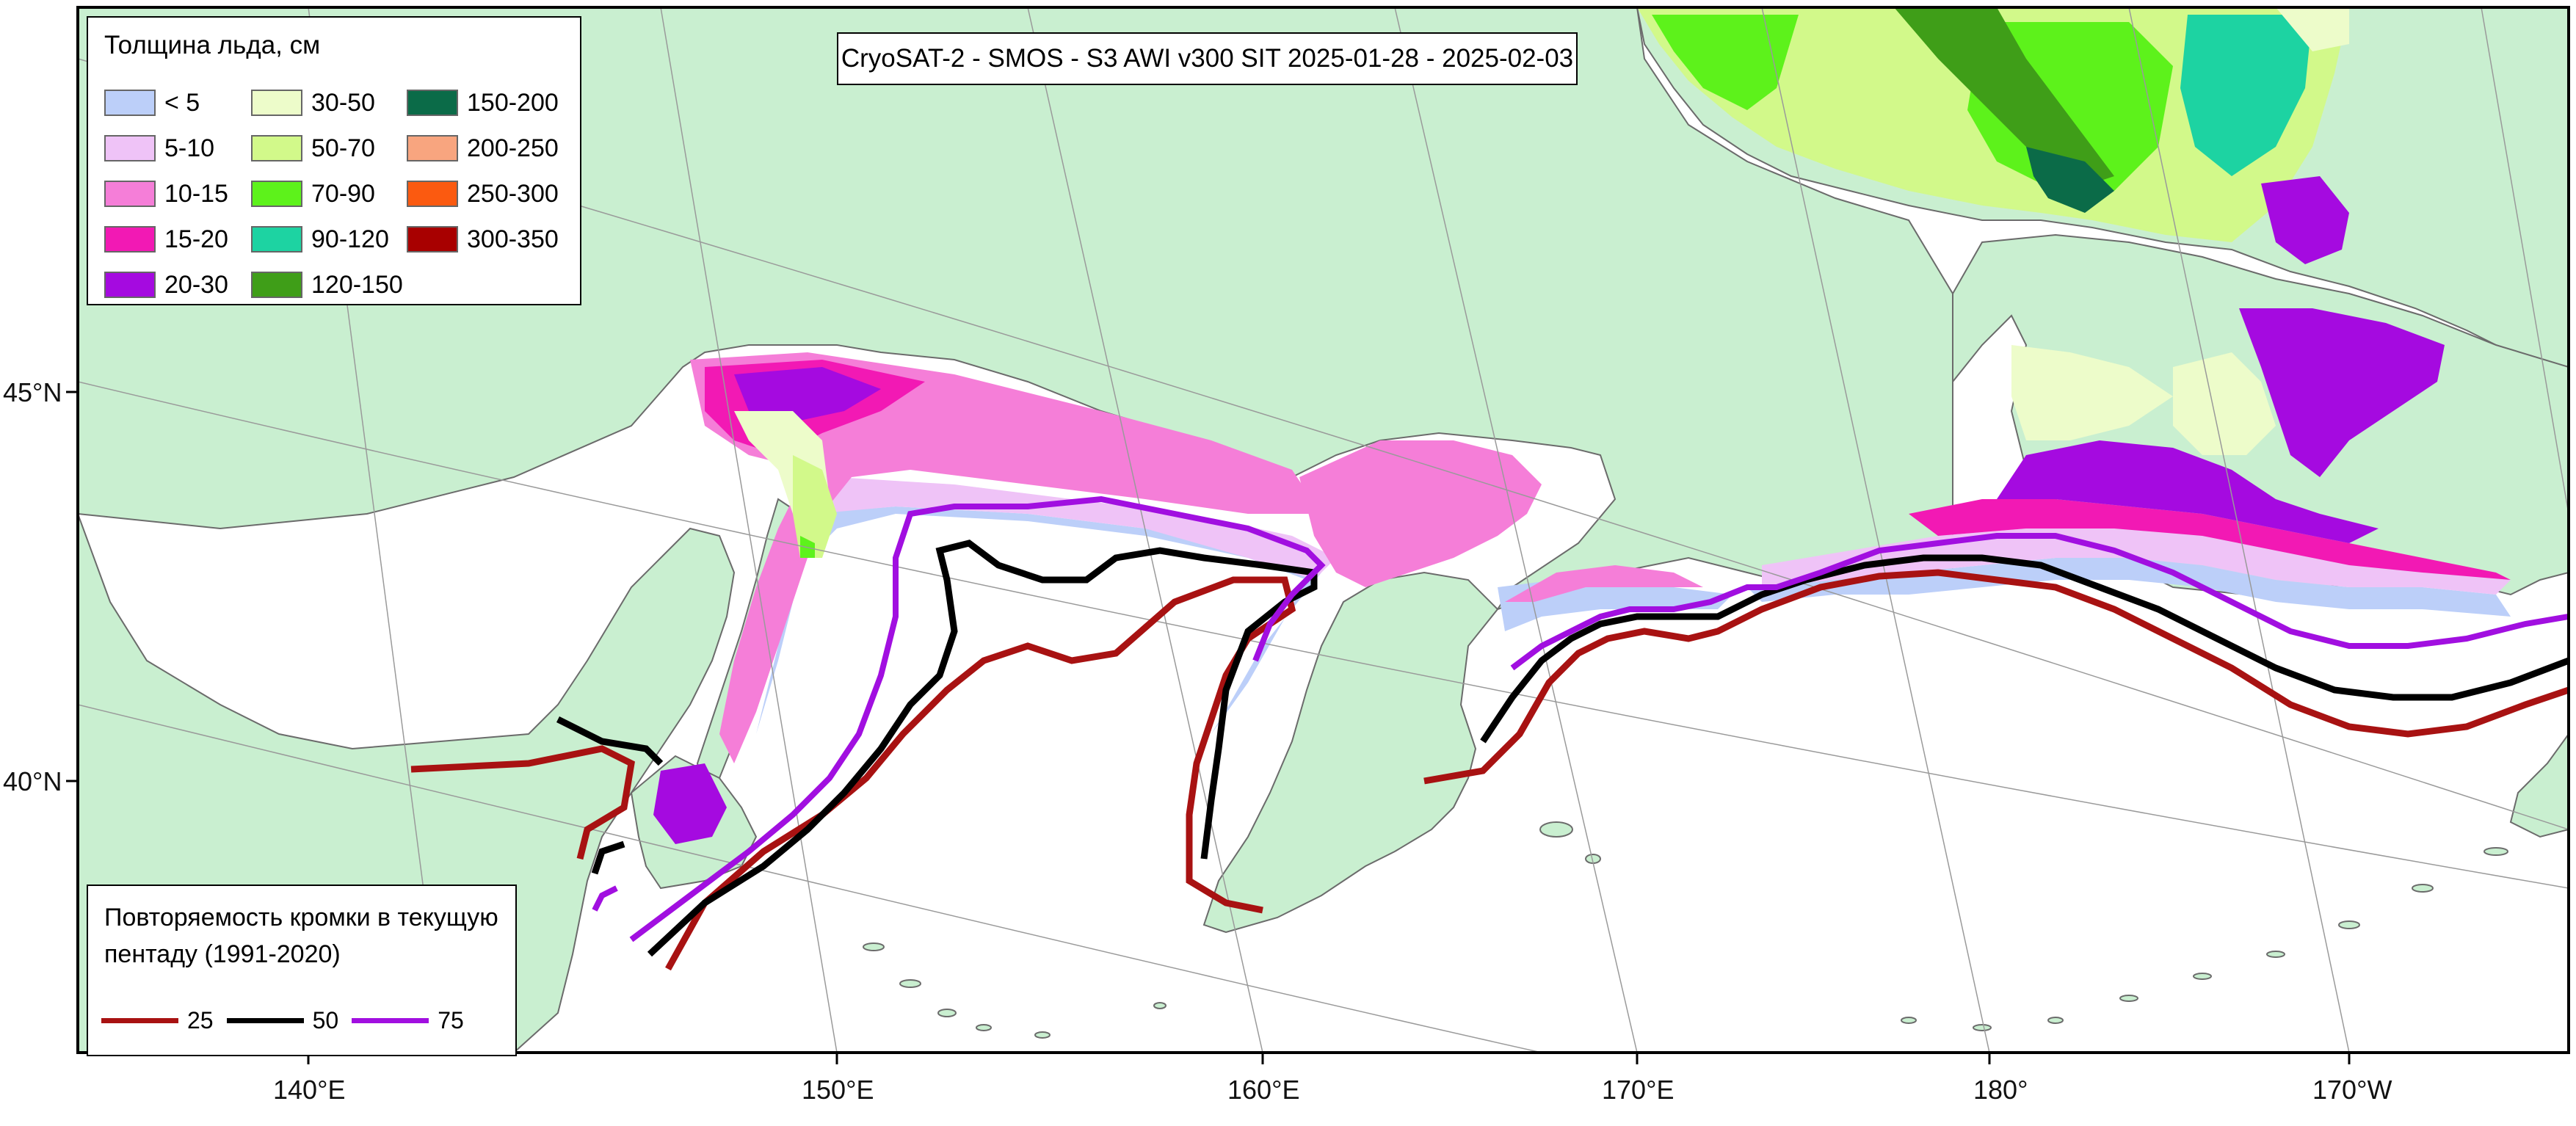 The image size is (2576, 1126). I want to click on thickness-legend-item: 200-250, so click(485, 149).